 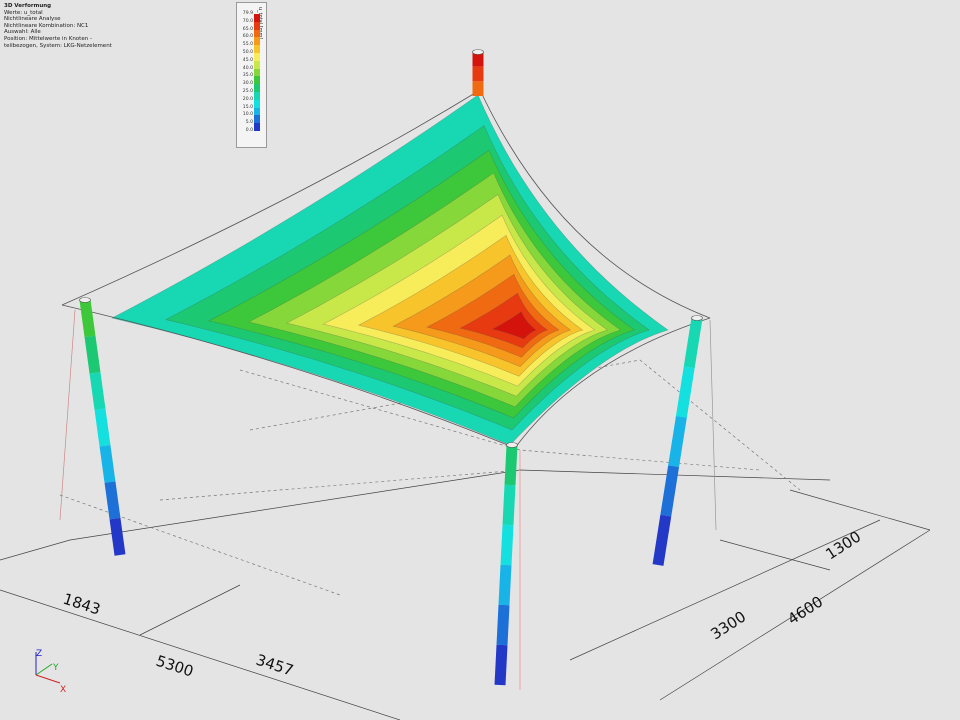 What do you see at coordinates (247, 76) in the screenshot?
I see `legend-value: 35.0` at bounding box center [247, 76].